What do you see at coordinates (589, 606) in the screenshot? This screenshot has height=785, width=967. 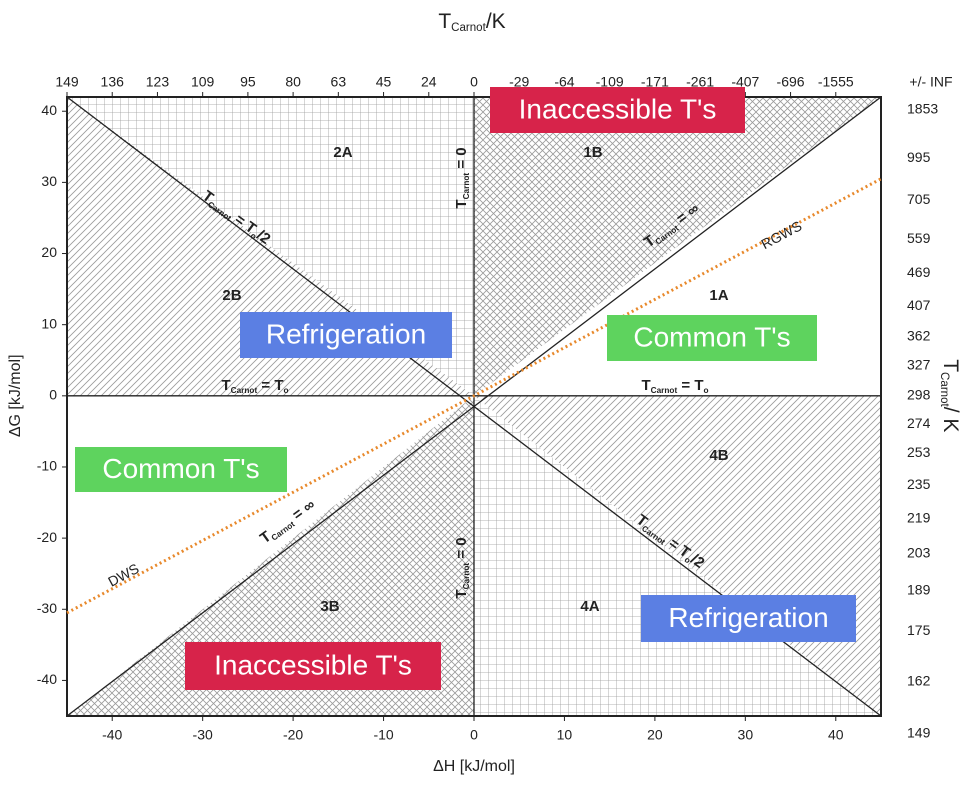 I see `region-label: 4A` at bounding box center [589, 606].